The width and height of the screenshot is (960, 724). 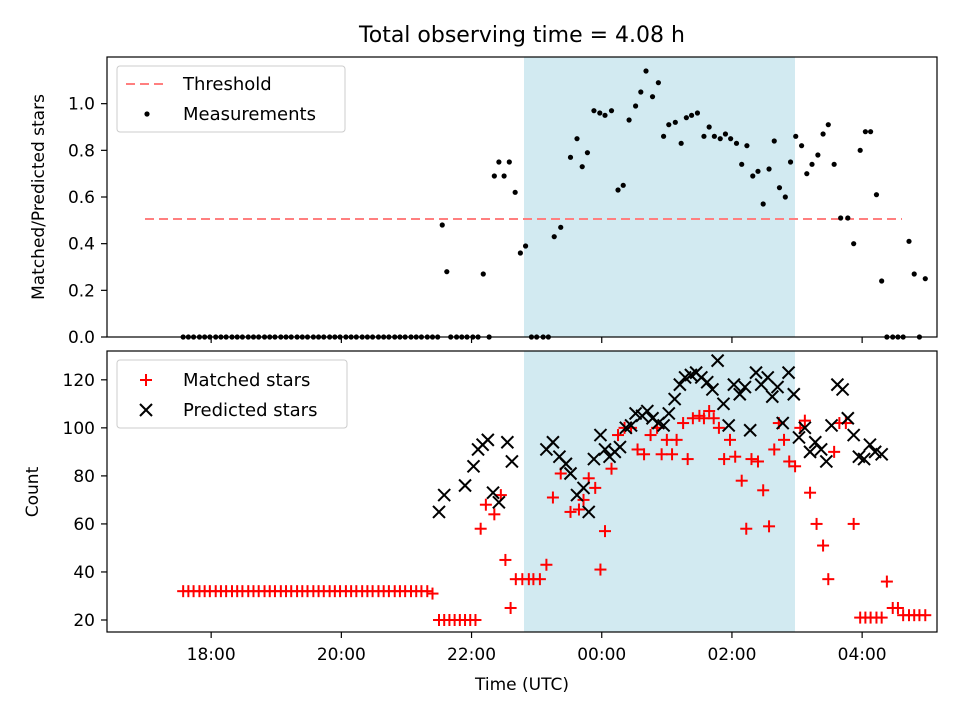 What do you see at coordinates (601, 655) in the screenshot?
I see `count-xtick-label: 00:00` at bounding box center [601, 655].